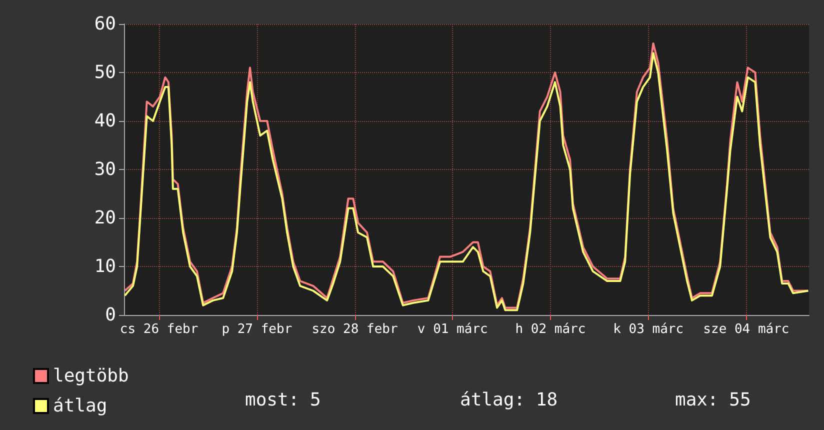 This screenshot has width=824, height=430. I want to click on y-tick-label: 30, so click(105, 169).